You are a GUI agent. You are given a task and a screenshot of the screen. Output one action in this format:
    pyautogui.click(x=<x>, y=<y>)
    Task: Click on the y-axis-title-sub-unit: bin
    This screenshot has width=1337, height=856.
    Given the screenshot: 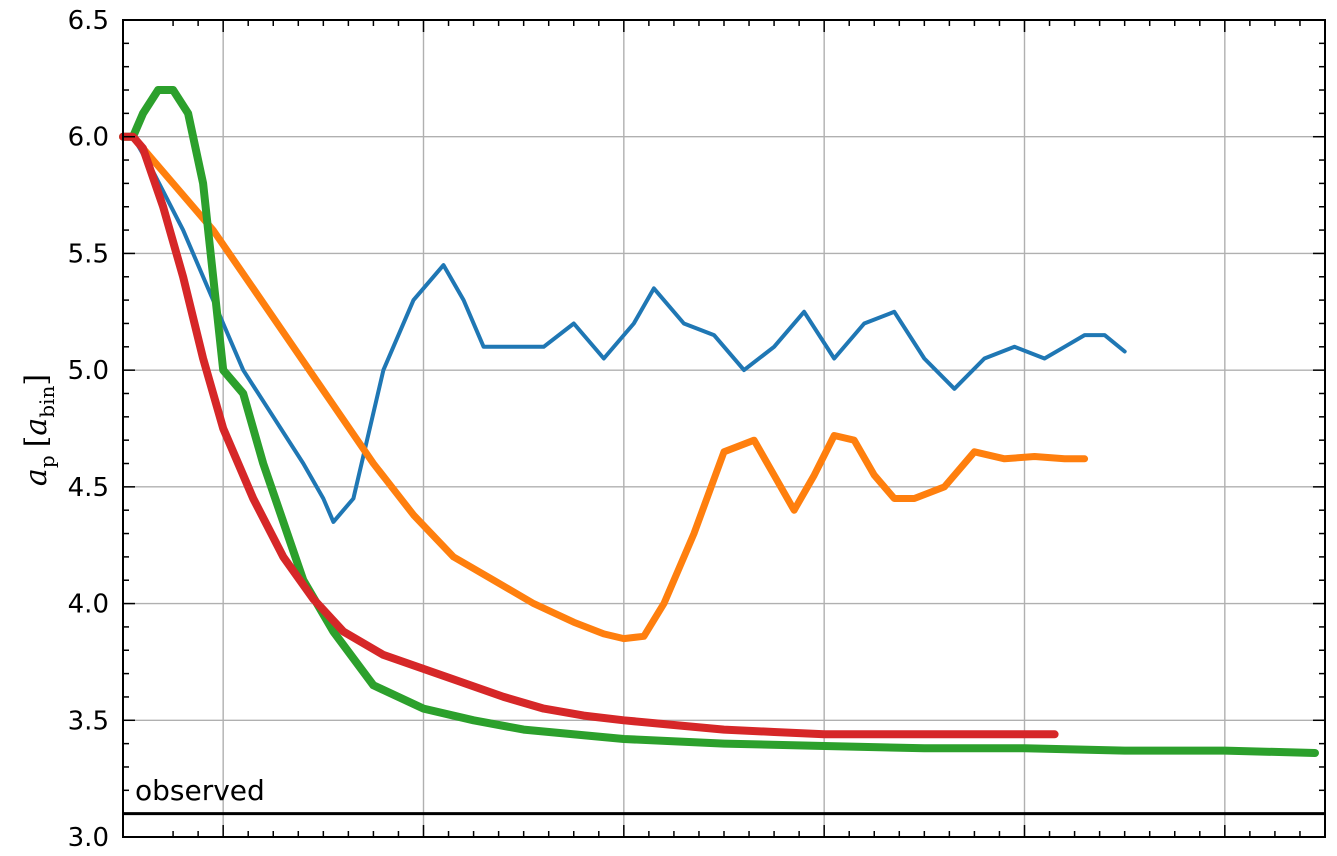 What is the action you would take?
    pyautogui.click(x=47, y=402)
    